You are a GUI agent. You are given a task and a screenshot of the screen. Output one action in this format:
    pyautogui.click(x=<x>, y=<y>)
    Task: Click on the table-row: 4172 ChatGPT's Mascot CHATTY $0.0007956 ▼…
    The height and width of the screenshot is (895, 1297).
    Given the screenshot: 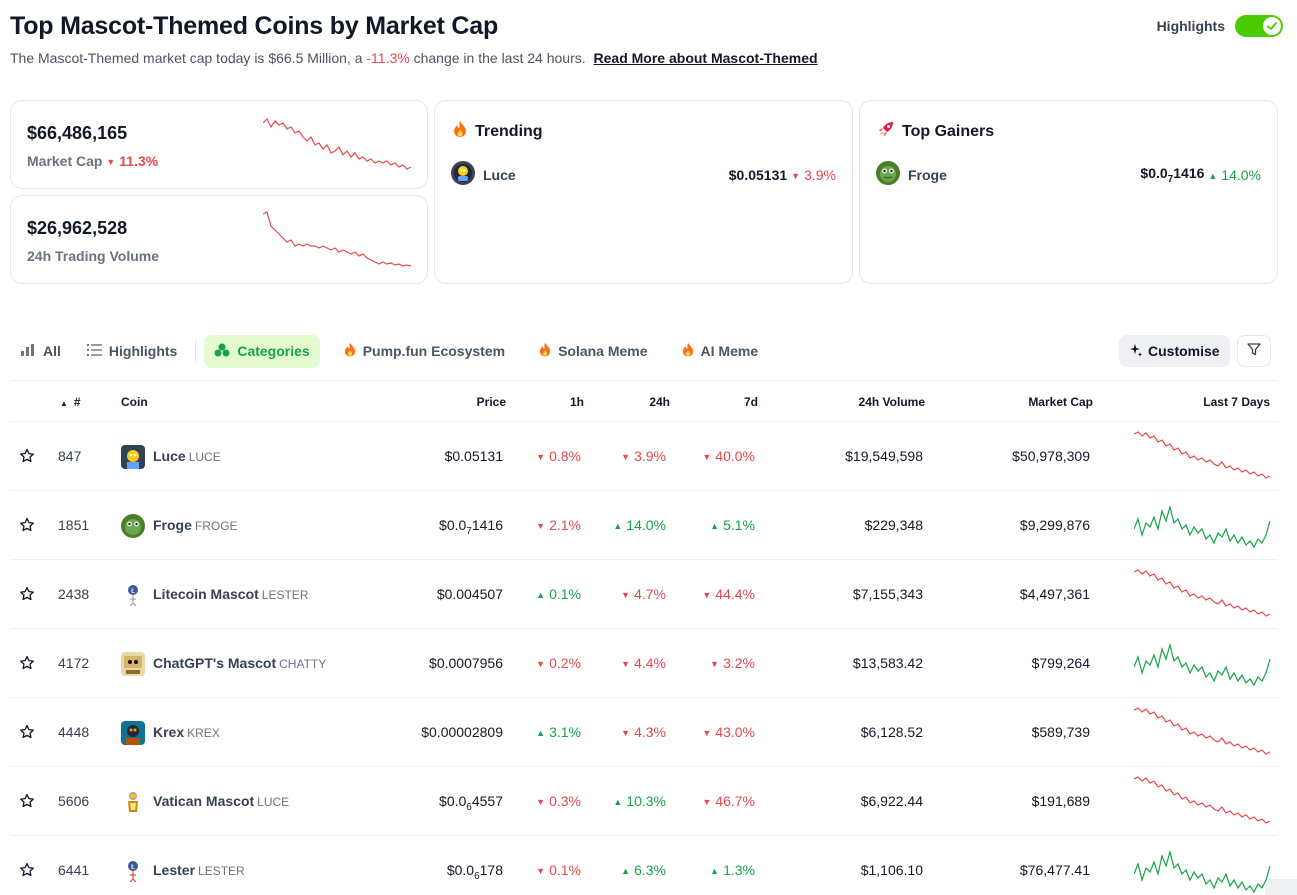 What is the action you would take?
    pyautogui.click(x=644, y=663)
    